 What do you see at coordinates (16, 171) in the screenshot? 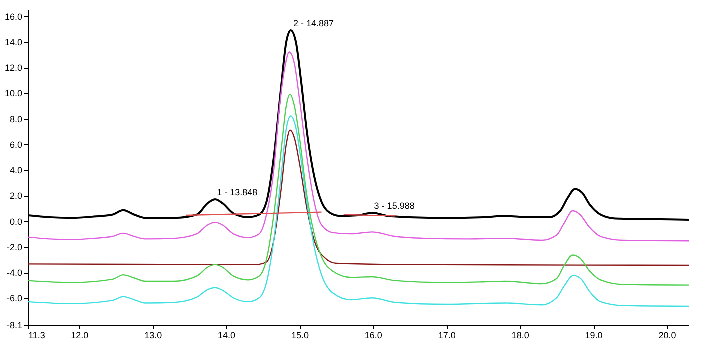
I see `y-tick-label: 4.0` at bounding box center [16, 171].